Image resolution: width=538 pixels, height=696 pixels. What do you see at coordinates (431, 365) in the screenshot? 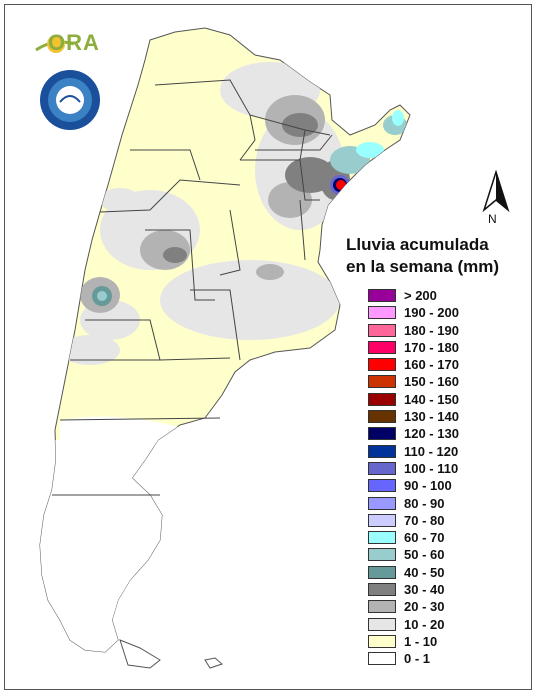
I see `legend-label: 160 - 170` at bounding box center [431, 365].